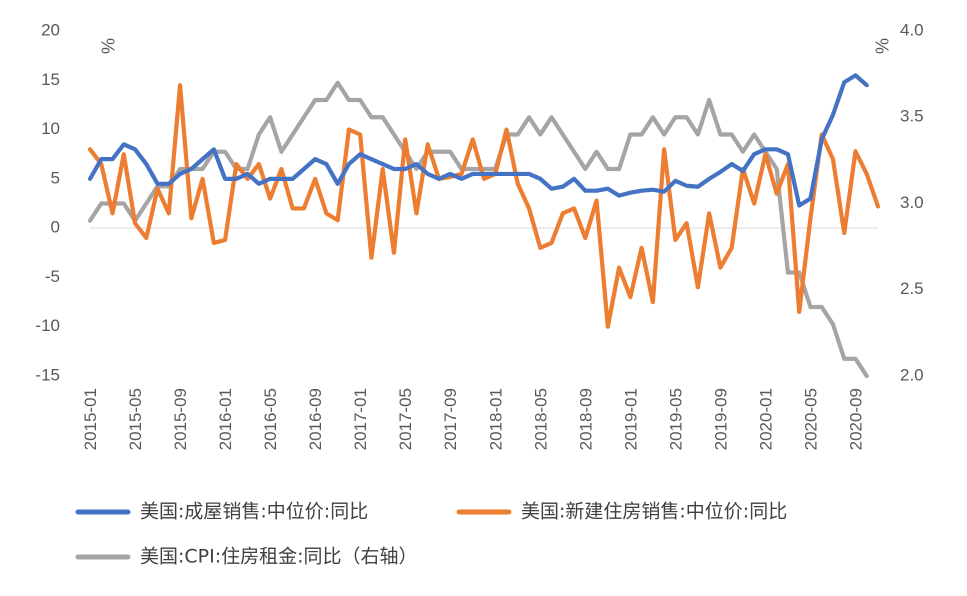 The height and width of the screenshot is (596, 967). What do you see at coordinates (810, 419) in the screenshot?
I see `x-tick-label: 2020-05` at bounding box center [810, 419].